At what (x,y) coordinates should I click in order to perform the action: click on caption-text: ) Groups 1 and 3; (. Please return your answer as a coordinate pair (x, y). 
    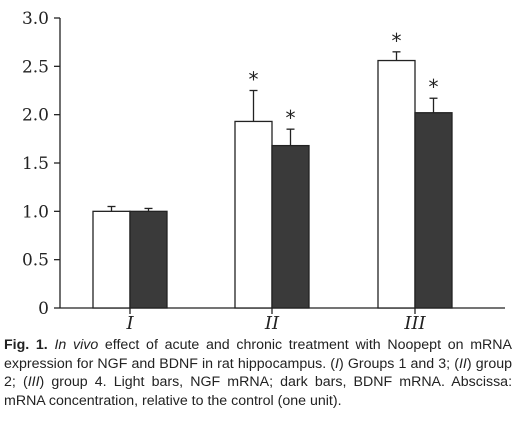
    Looking at the image, I should click on (399, 363).